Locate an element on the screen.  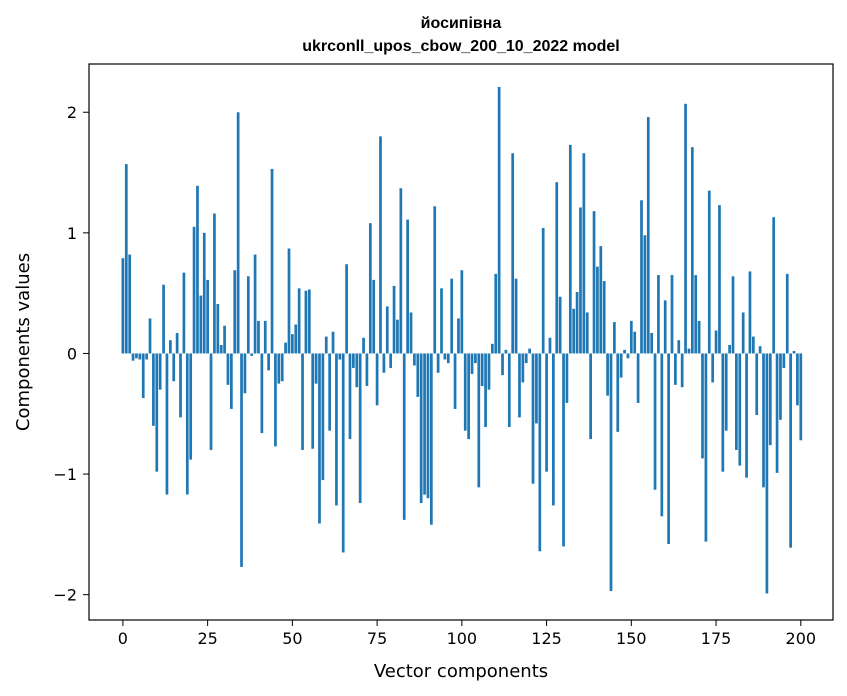
chart-title-line1: йосипівна is located at coordinates (461, 23).